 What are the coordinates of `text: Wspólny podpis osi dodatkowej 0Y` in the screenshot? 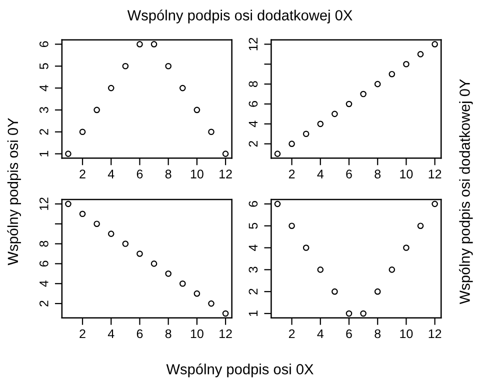 It's located at (466, 191).